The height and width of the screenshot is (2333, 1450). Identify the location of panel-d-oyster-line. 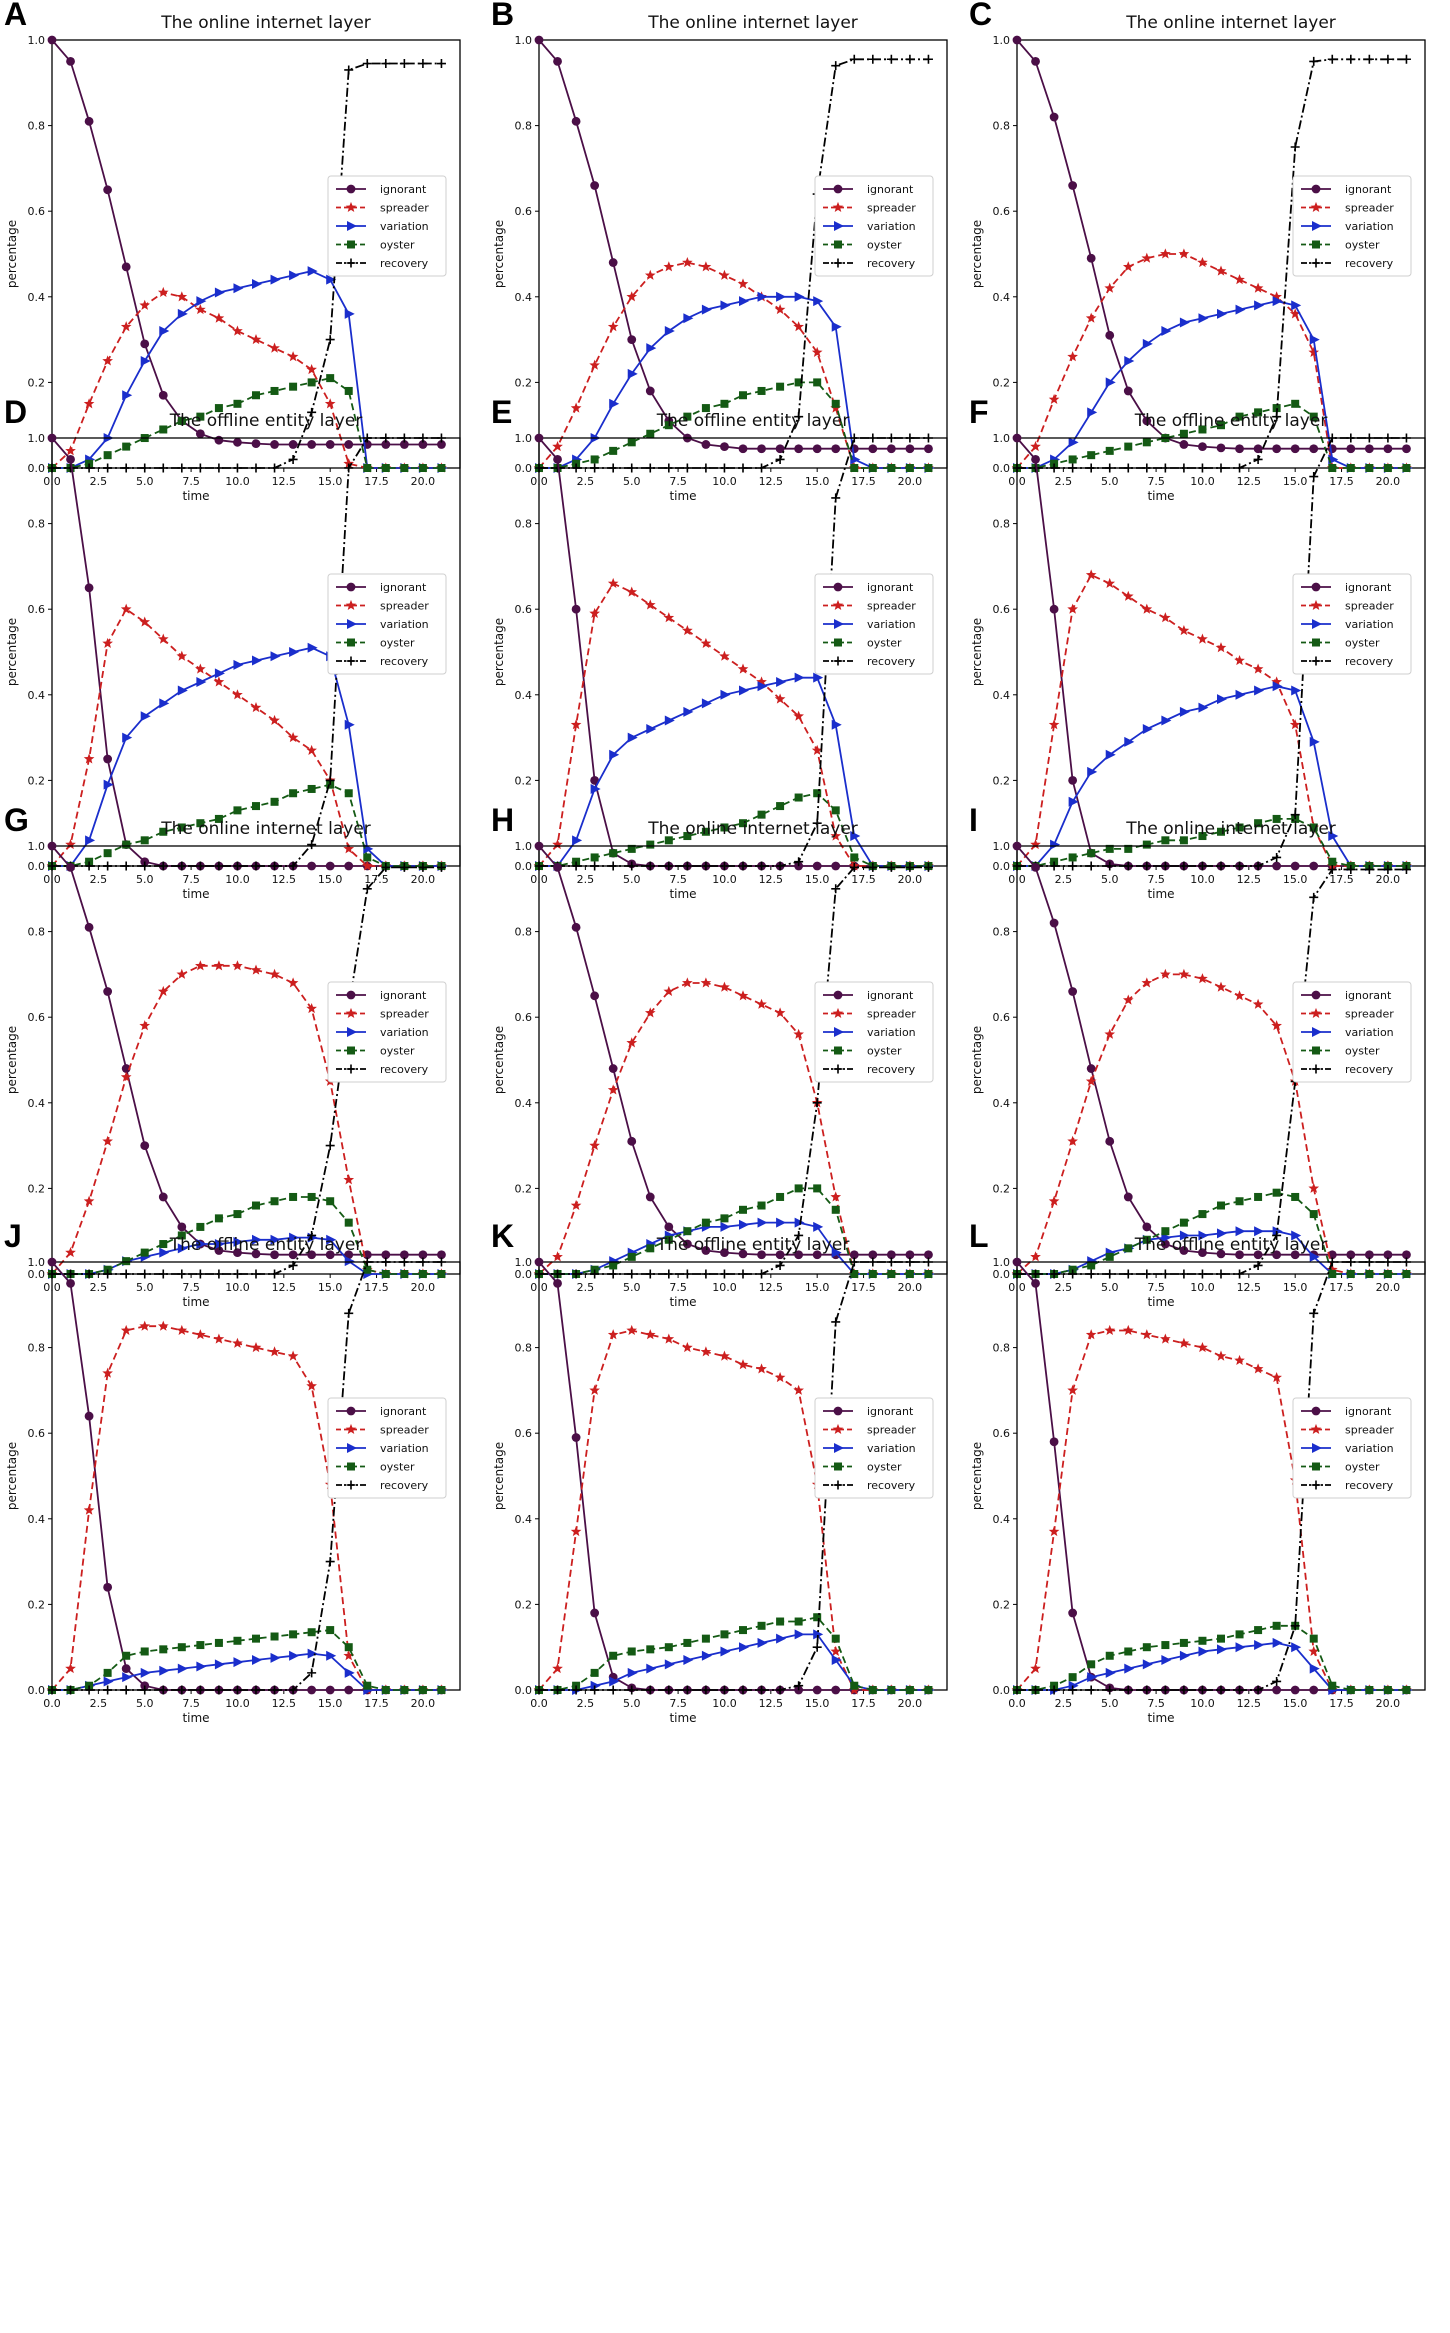
(247, 825).